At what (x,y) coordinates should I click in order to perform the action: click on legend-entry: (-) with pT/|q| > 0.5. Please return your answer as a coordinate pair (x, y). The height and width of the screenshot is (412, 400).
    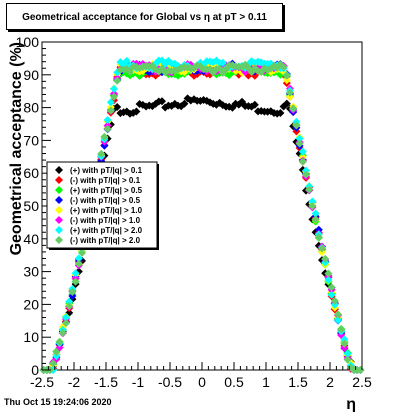
    Looking at the image, I should click on (105, 200).